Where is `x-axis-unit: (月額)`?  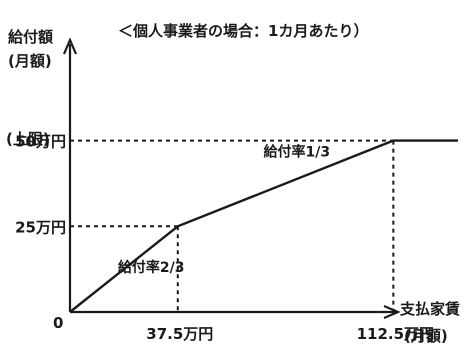
x-axis-unit: (月額) is located at coordinates (426, 336).